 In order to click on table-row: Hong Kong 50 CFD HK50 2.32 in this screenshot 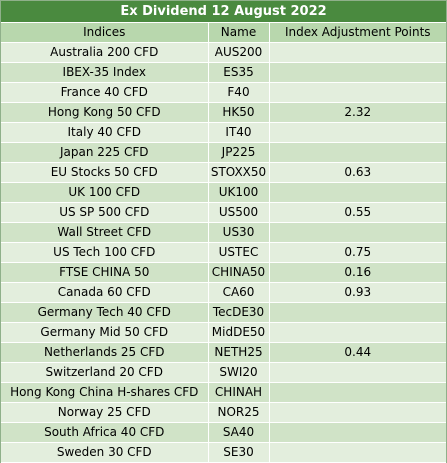, I will do `click(223, 112)`.